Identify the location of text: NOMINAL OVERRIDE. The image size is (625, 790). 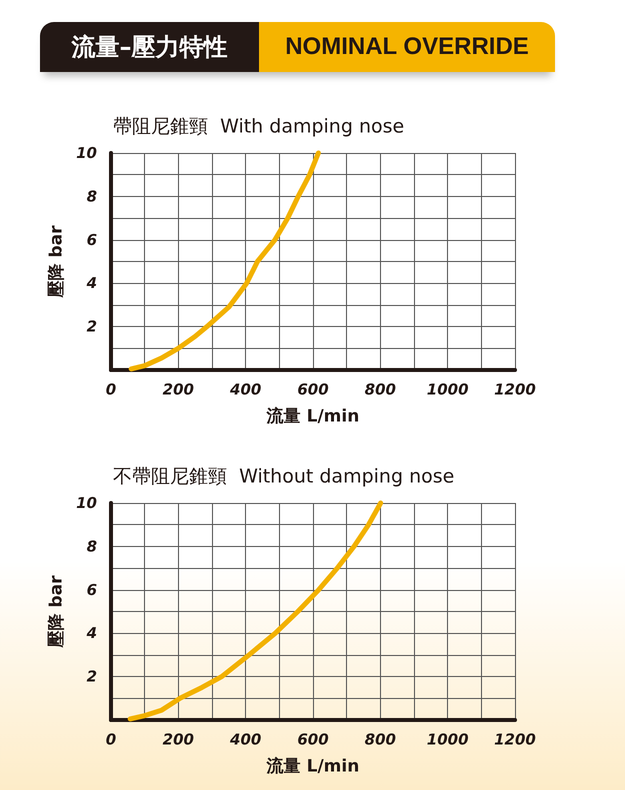
(407, 47).